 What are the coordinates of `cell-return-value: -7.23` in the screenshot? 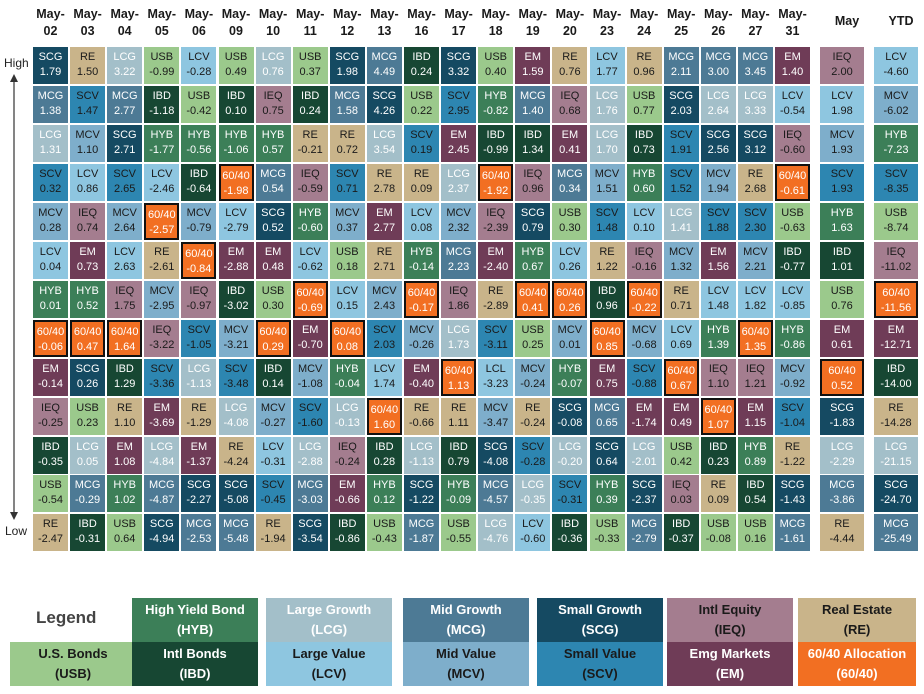 It's located at (896, 149).